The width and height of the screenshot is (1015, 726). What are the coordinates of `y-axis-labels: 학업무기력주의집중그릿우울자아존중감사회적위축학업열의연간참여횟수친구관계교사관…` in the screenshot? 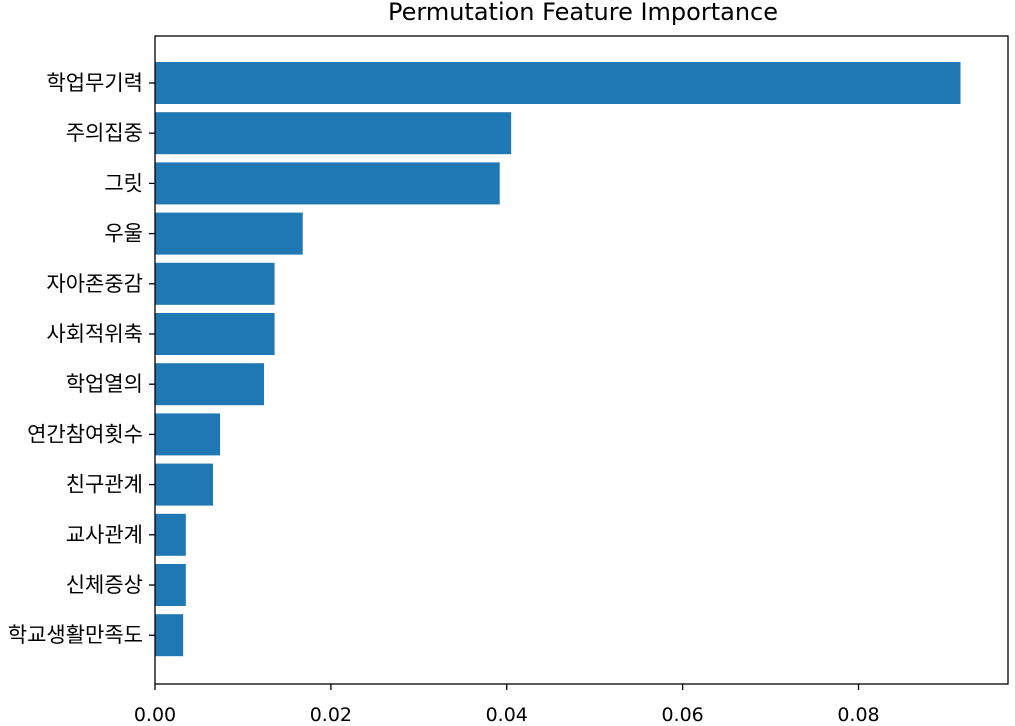 It's located at (81, 359).